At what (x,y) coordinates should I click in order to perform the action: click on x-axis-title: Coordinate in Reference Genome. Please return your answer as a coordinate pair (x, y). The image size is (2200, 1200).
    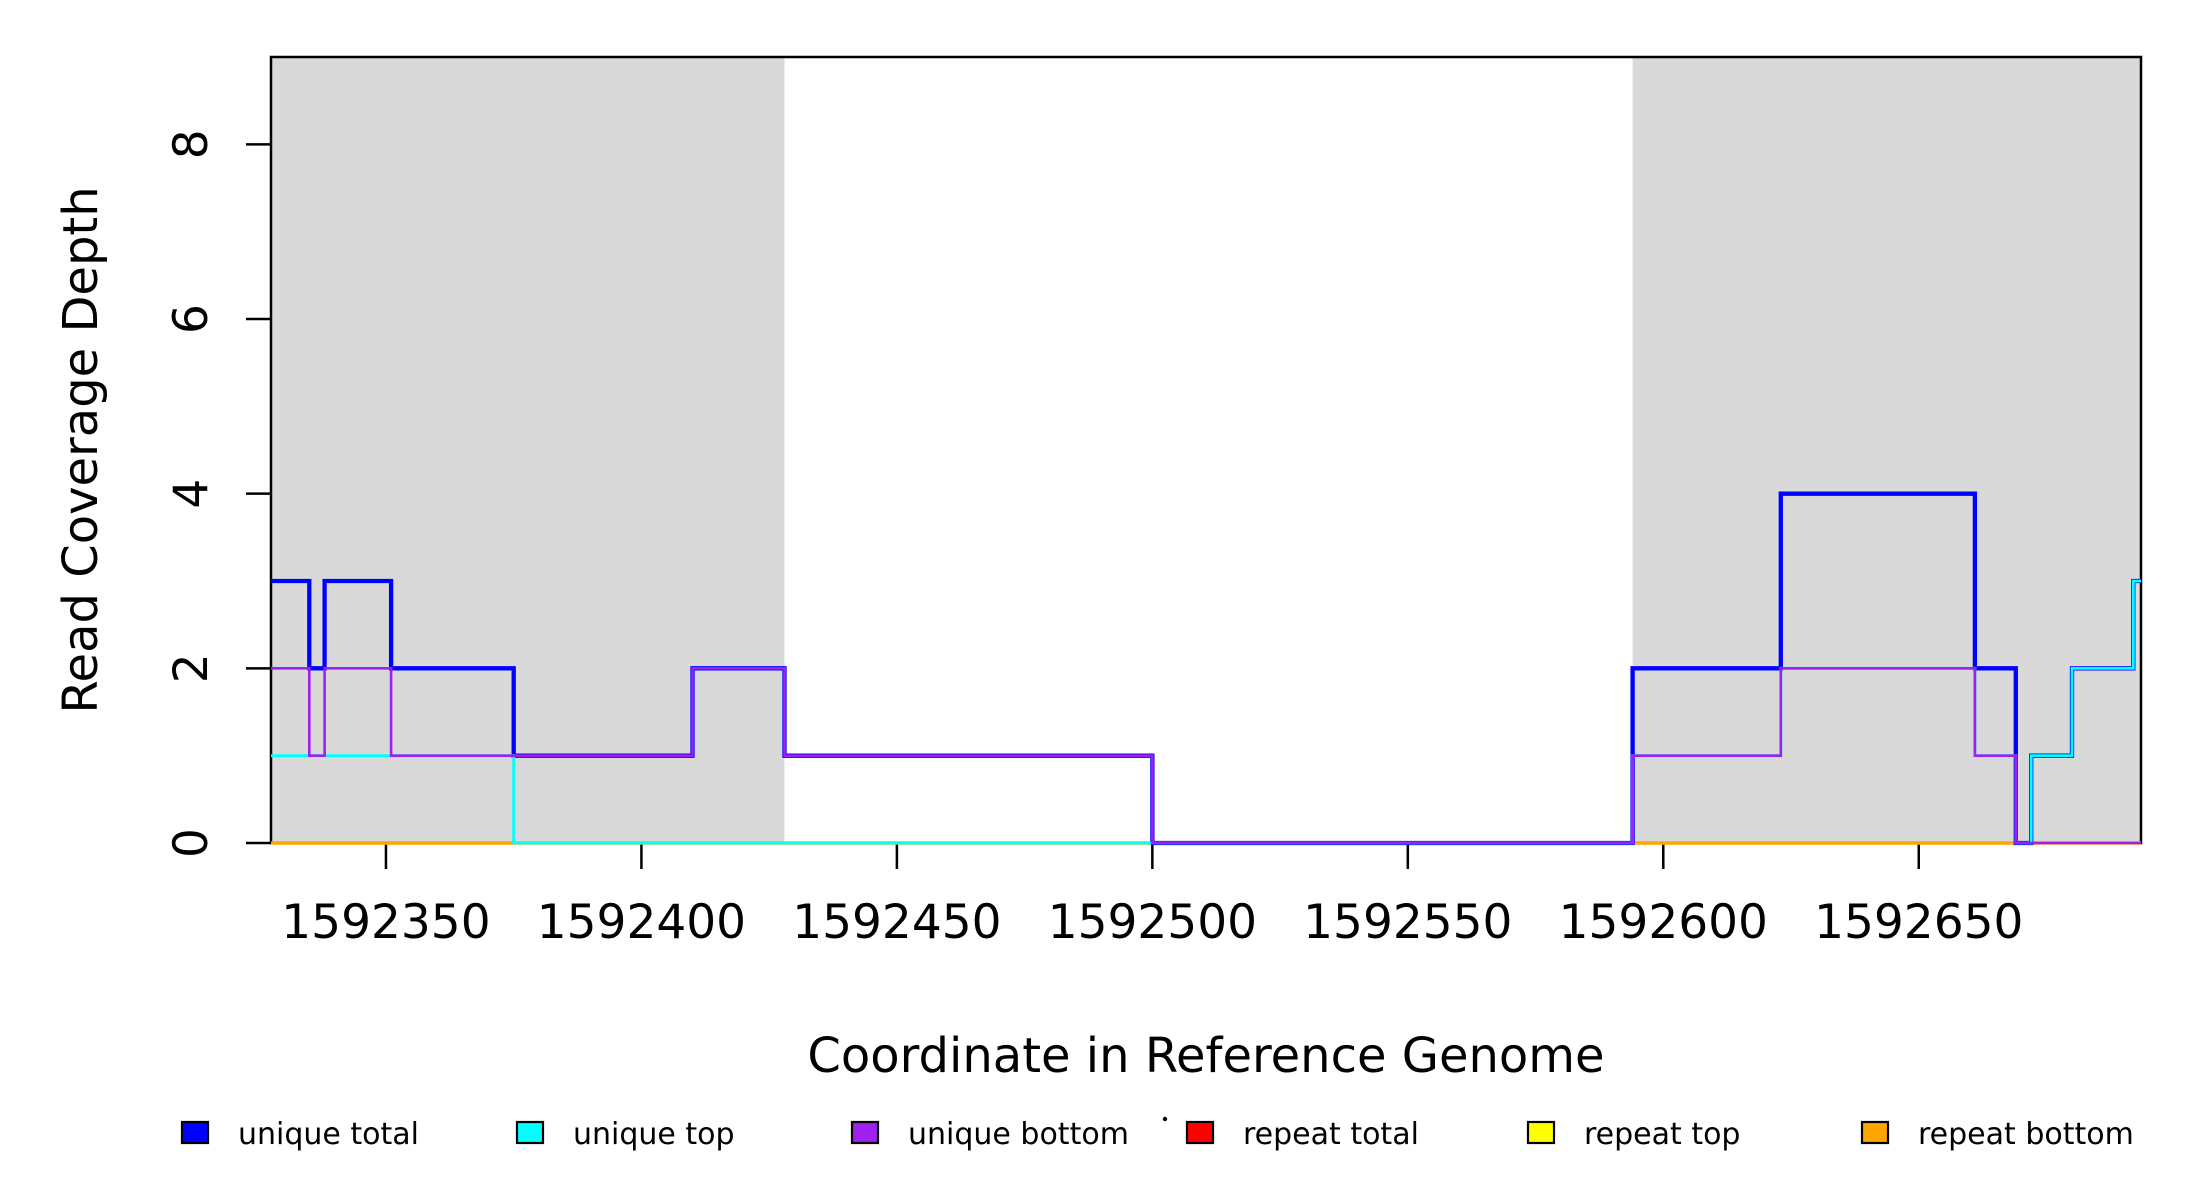
    Looking at the image, I should click on (1205, 1056).